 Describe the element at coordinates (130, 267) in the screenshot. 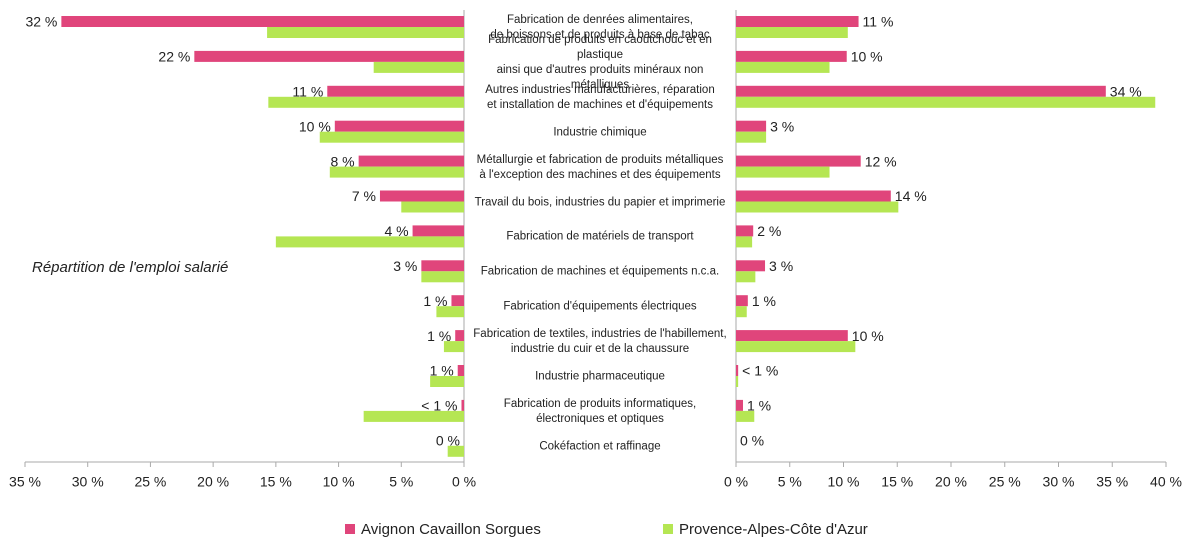

I see `chart-title: Répartition de l'emploi salarié` at that location.